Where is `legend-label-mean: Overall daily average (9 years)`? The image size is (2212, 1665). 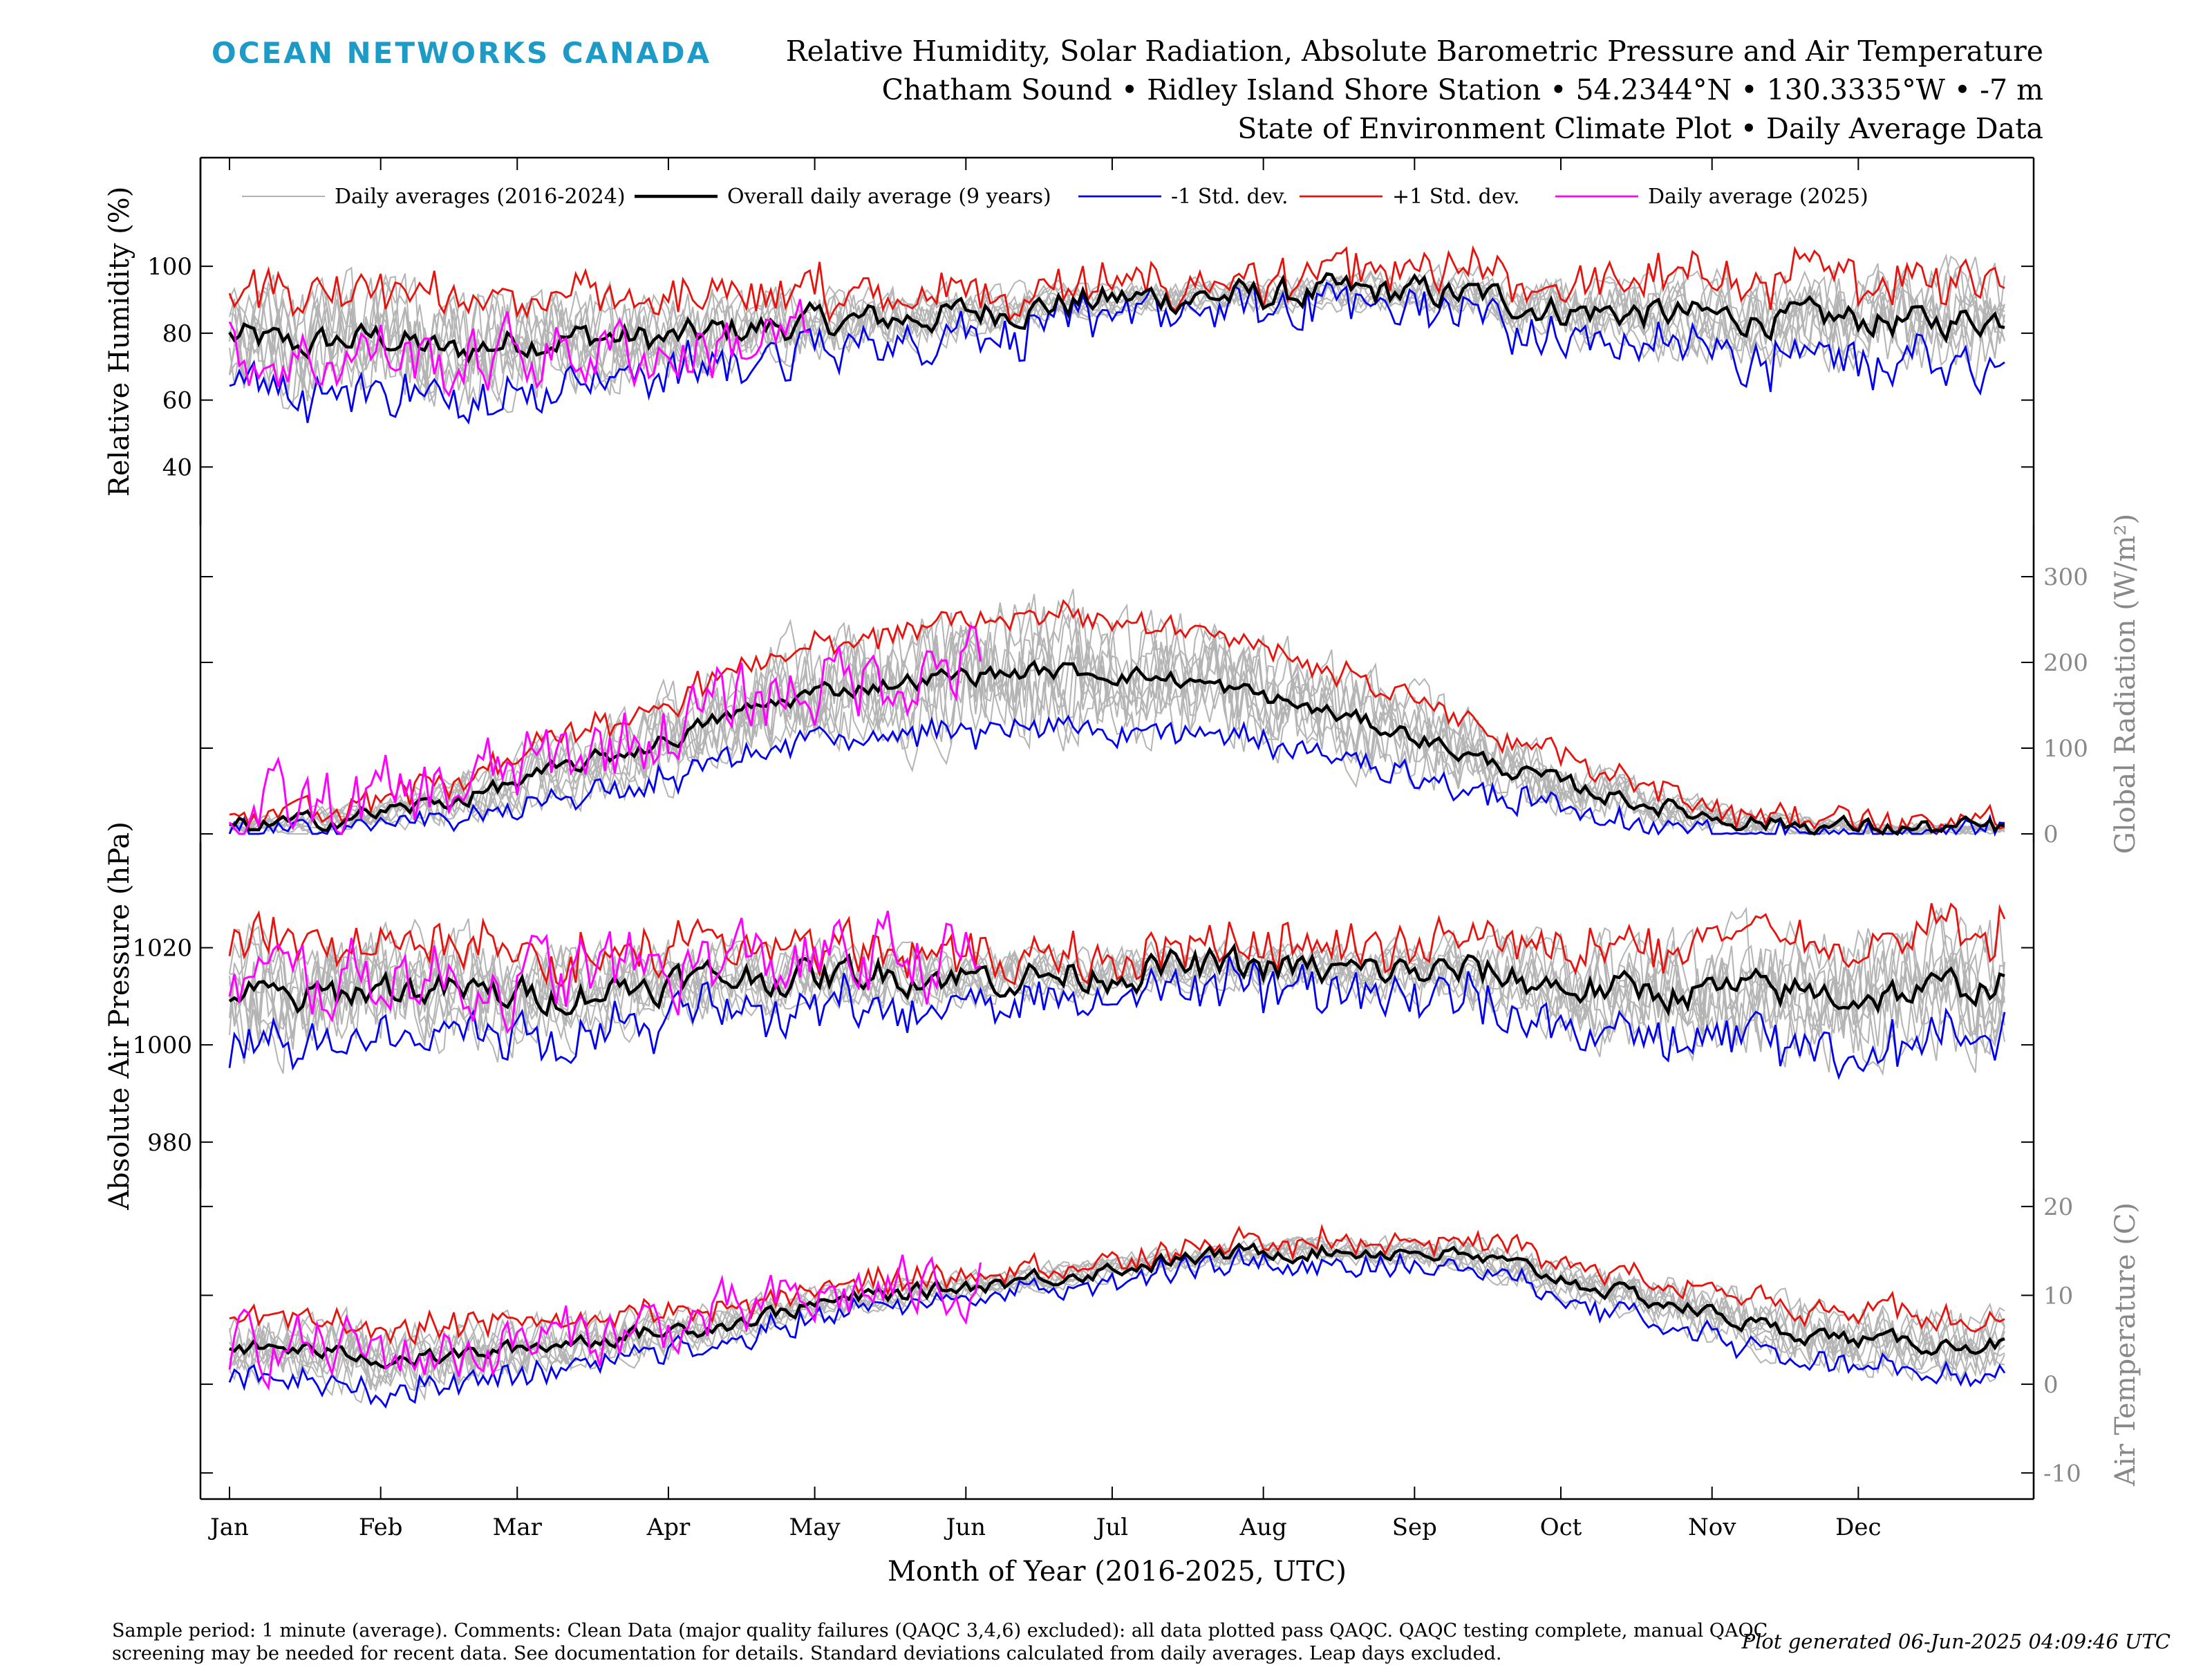
legend-label-mean: Overall daily average (9 years) is located at coordinates (889, 197).